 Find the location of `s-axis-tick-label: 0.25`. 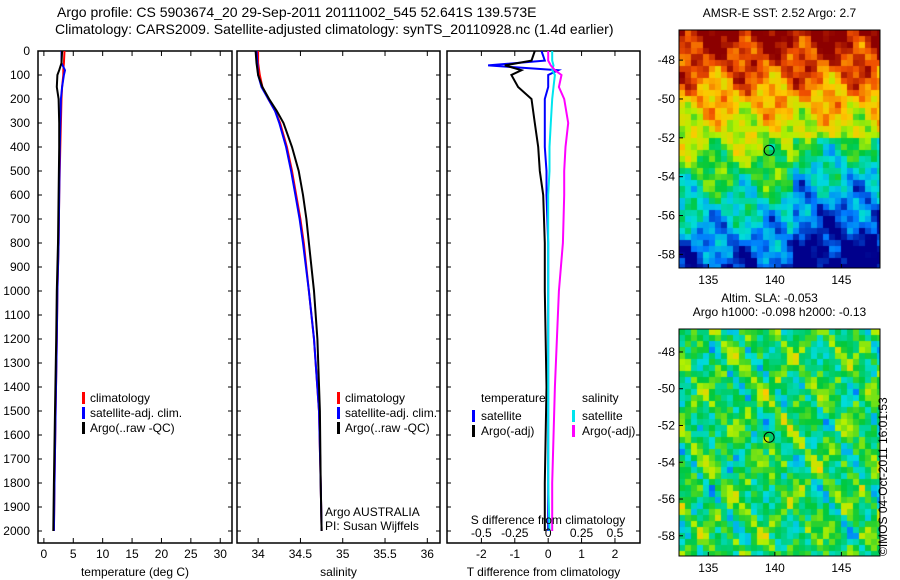

s-axis-tick-label: 0.25 is located at coordinates (582, 533).